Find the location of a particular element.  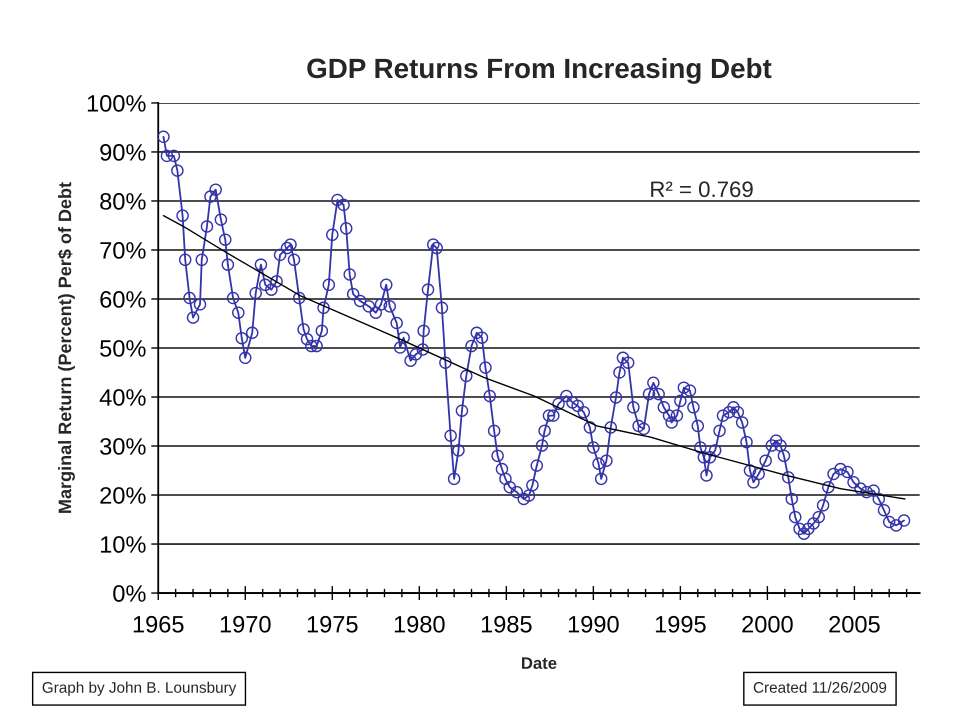

y-tick-label: 40% is located at coordinates (123, 397).